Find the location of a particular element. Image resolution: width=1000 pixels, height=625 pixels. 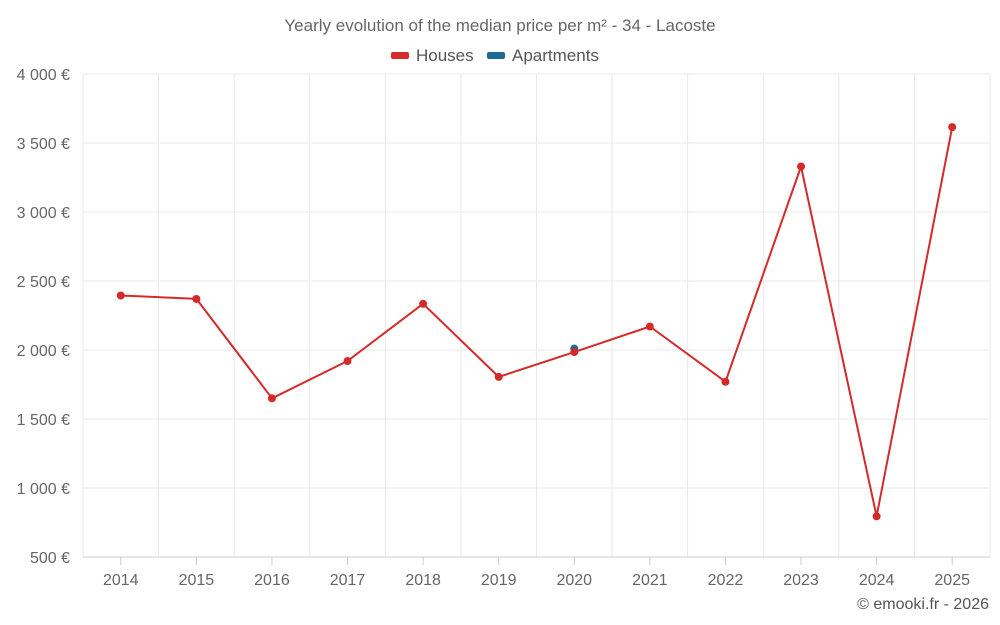

x-tick-label: 2015 is located at coordinates (197, 580).